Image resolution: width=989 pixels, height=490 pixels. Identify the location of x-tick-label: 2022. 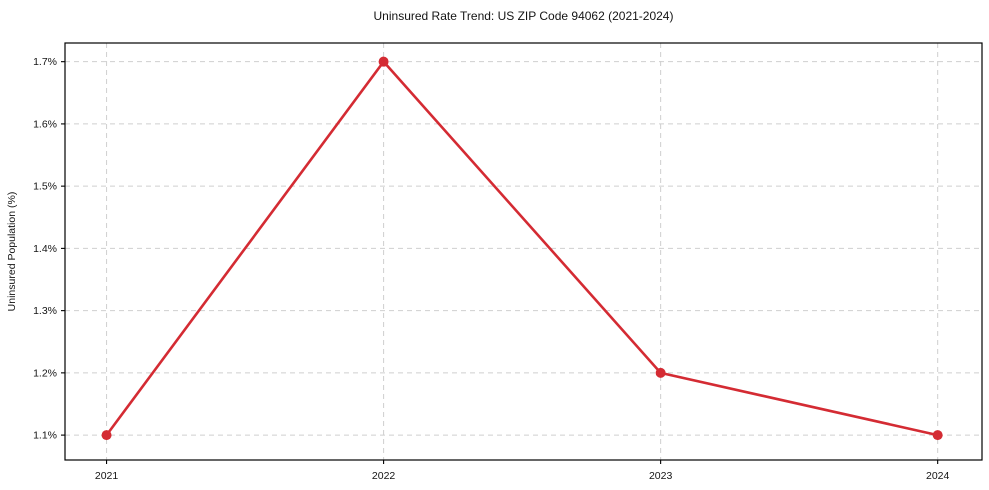
(384, 476).